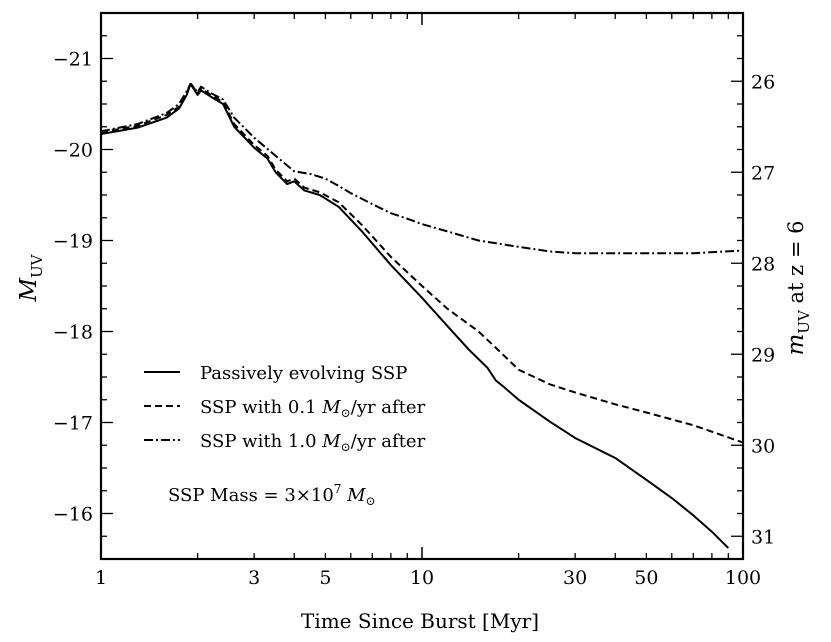  I want to click on y-left-base: M, so click(29, 290).